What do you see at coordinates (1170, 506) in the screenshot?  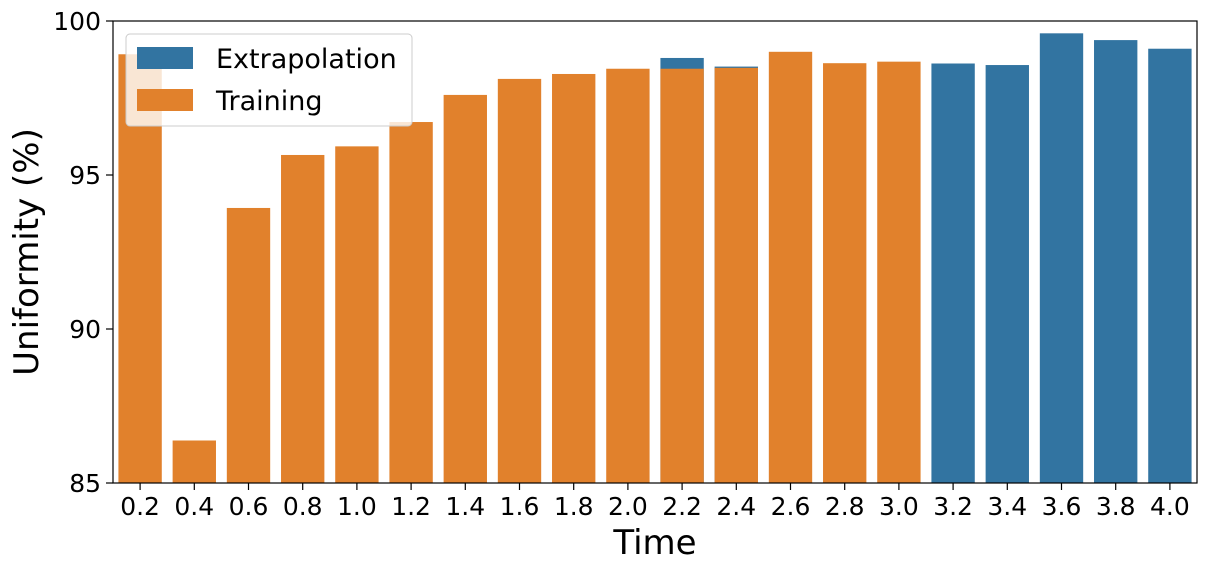 I see `x-tick-label-4.0: 4.0` at bounding box center [1170, 506].